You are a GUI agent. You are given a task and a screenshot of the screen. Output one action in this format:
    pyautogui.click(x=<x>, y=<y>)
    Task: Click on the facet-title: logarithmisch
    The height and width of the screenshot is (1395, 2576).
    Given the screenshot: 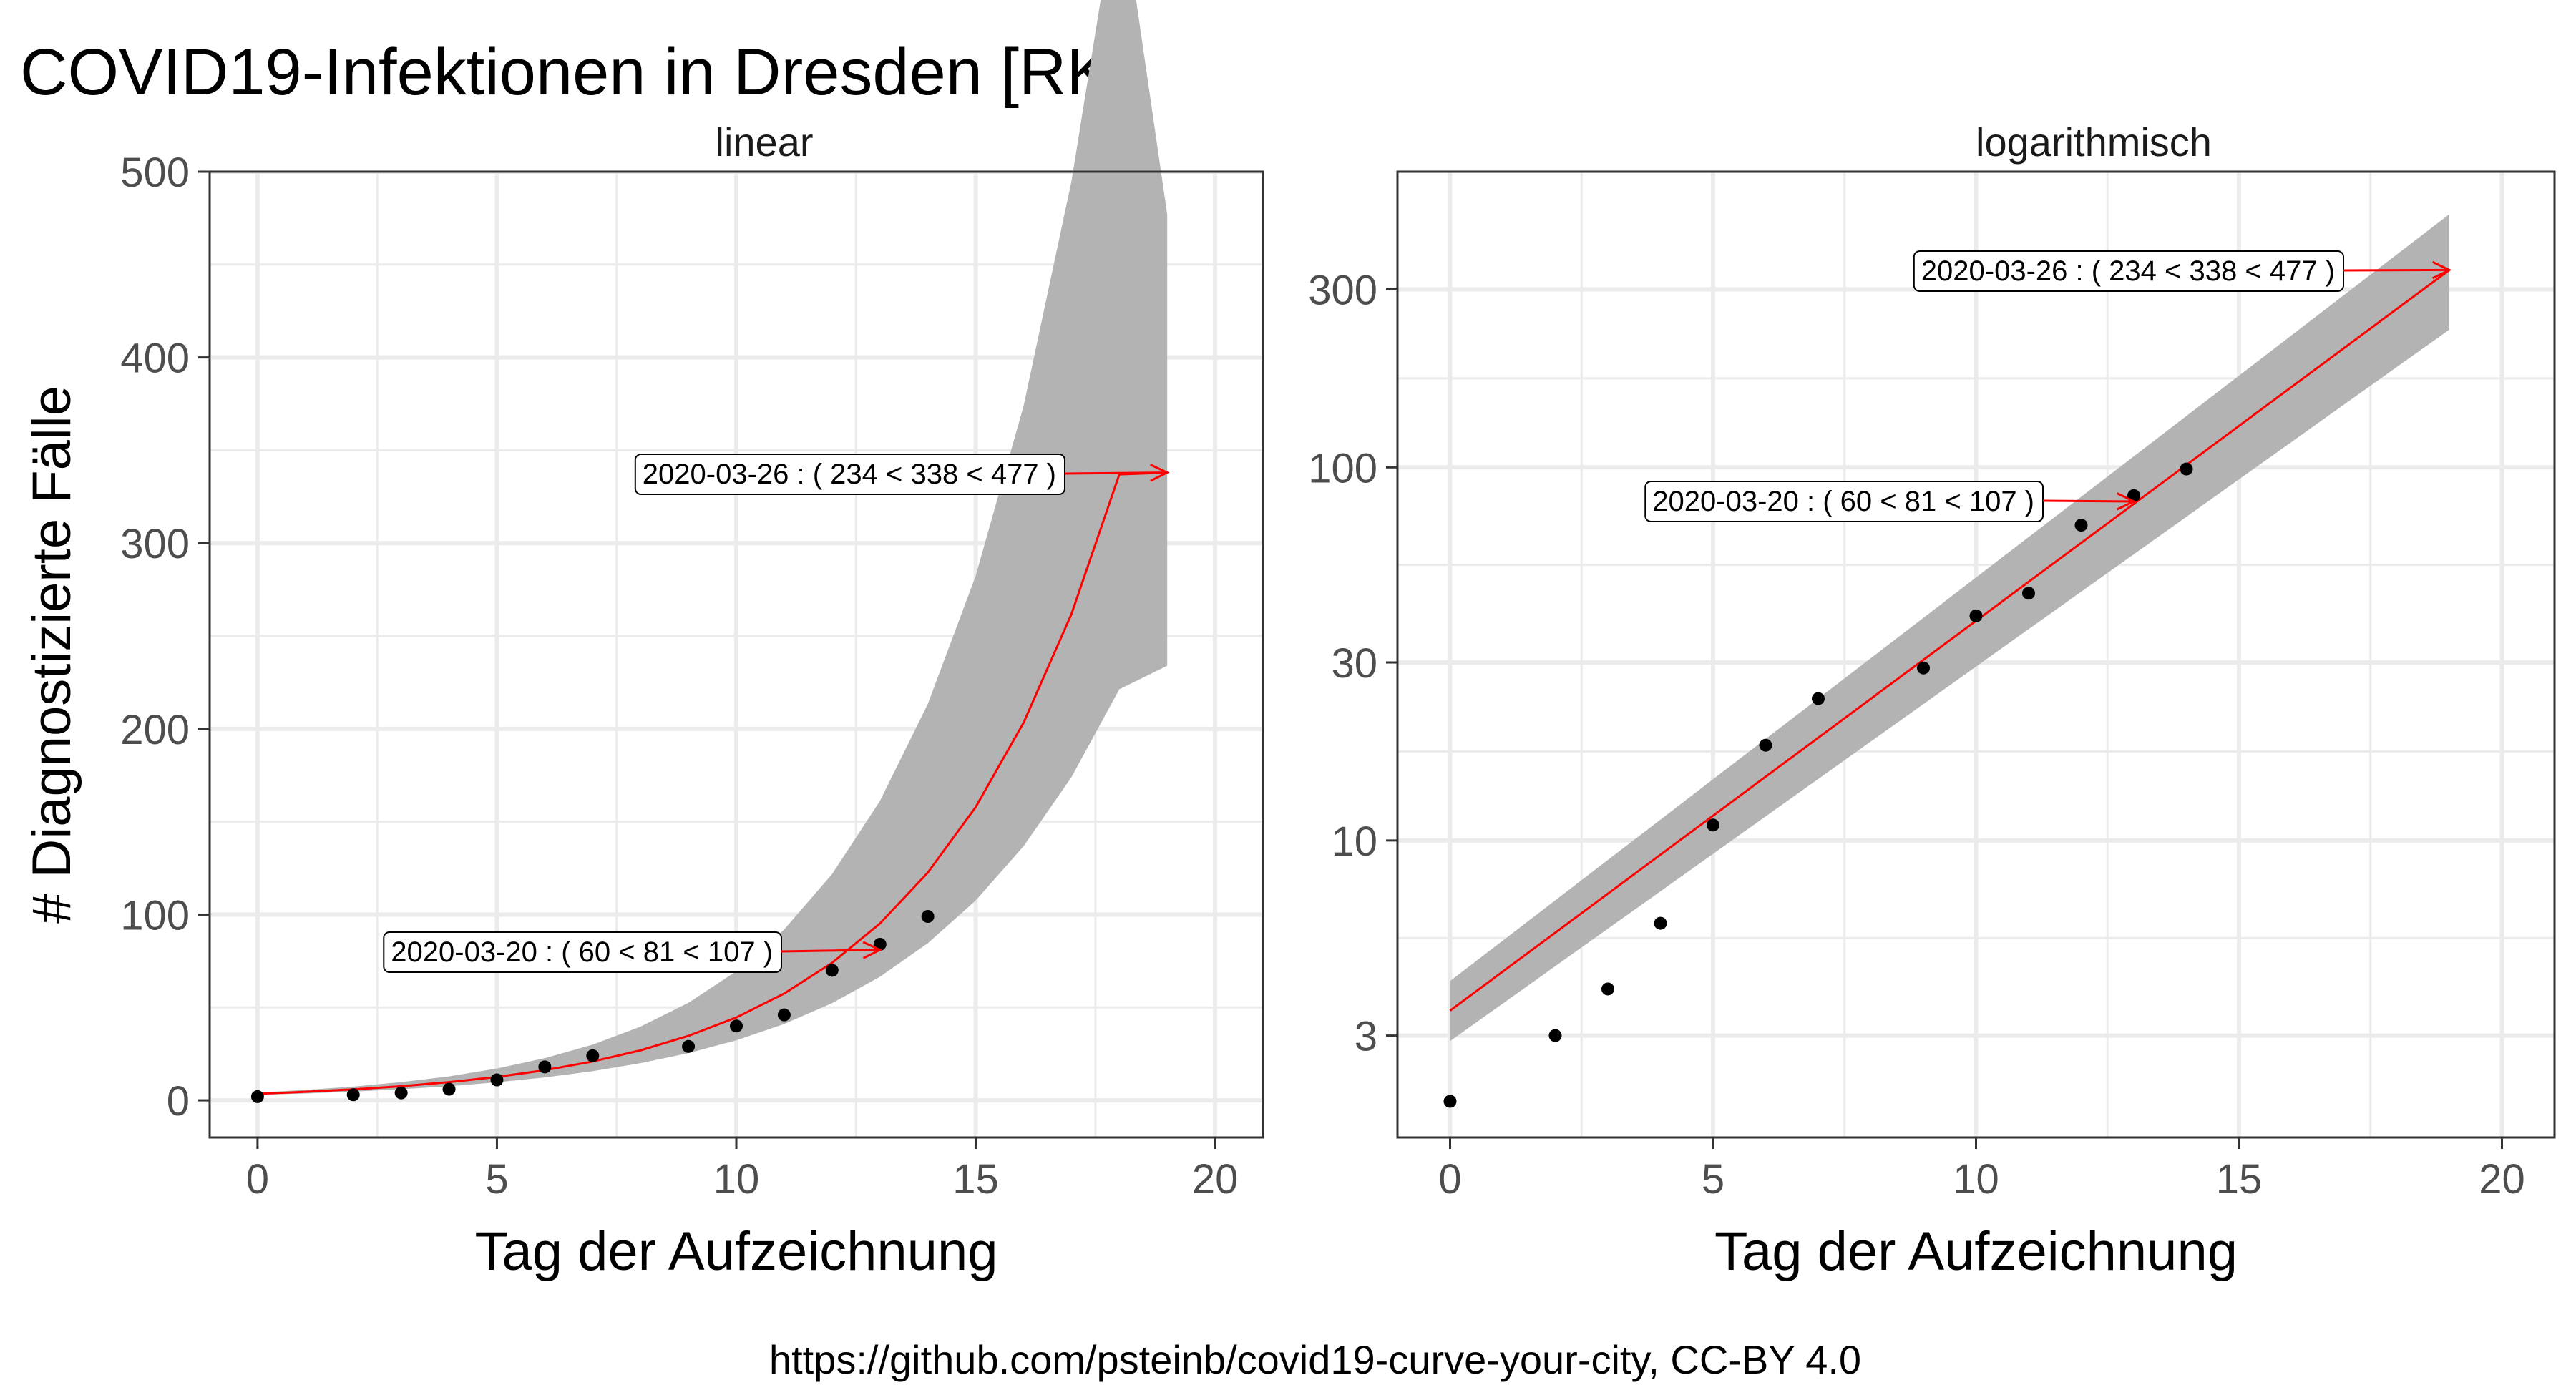 What is the action you would take?
    pyautogui.click(x=2094, y=142)
    